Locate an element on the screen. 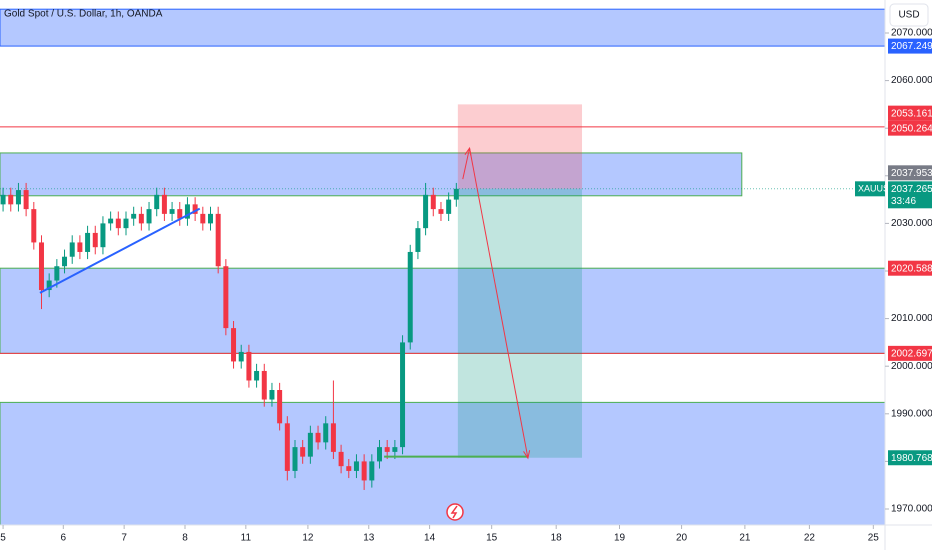 The image size is (932, 550). x-tick-label: 8 is located at coordinates (185, 538).